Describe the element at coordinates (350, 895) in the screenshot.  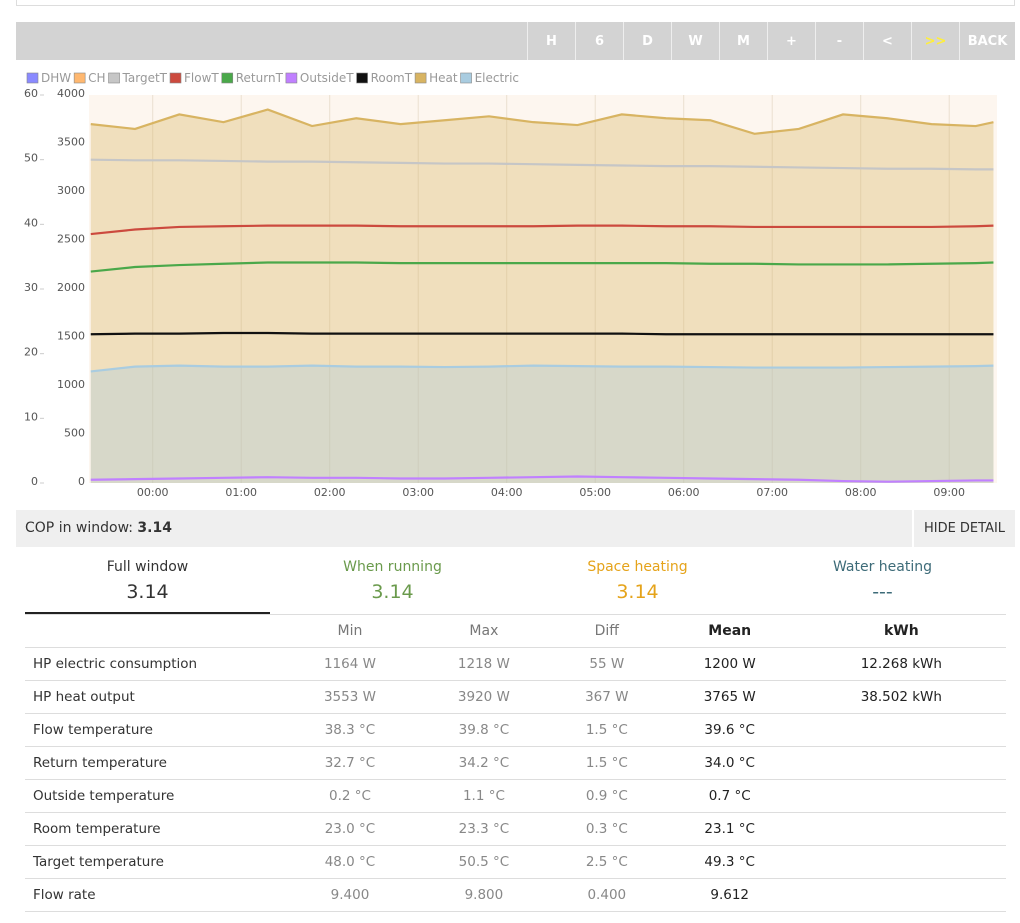
I see `table-cell: 9.400` at that location.